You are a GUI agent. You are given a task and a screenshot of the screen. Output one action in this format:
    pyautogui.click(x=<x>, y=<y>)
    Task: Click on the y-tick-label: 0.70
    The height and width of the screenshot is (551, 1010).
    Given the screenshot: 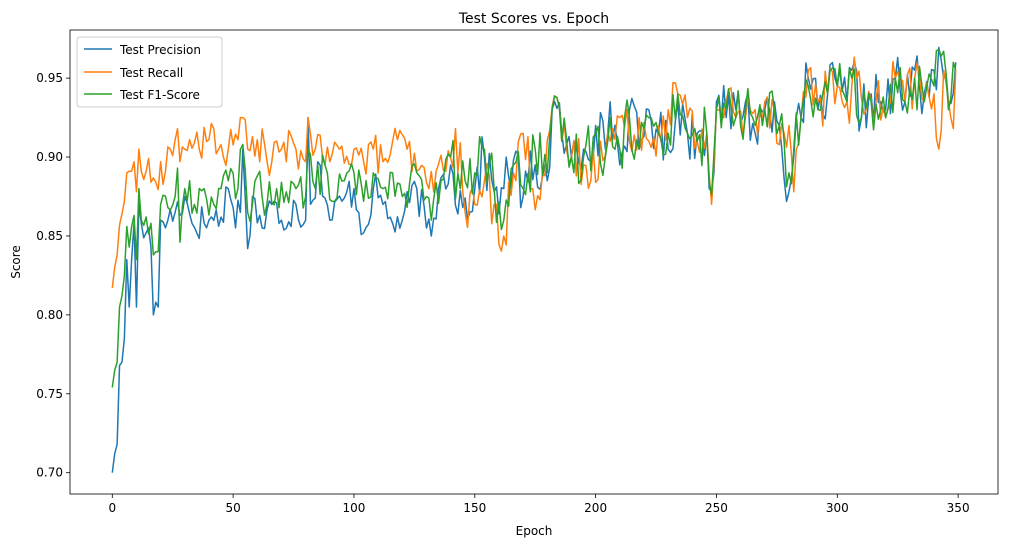 What is the action you would take?
    pyautogui.click(x=49, y=473)
    